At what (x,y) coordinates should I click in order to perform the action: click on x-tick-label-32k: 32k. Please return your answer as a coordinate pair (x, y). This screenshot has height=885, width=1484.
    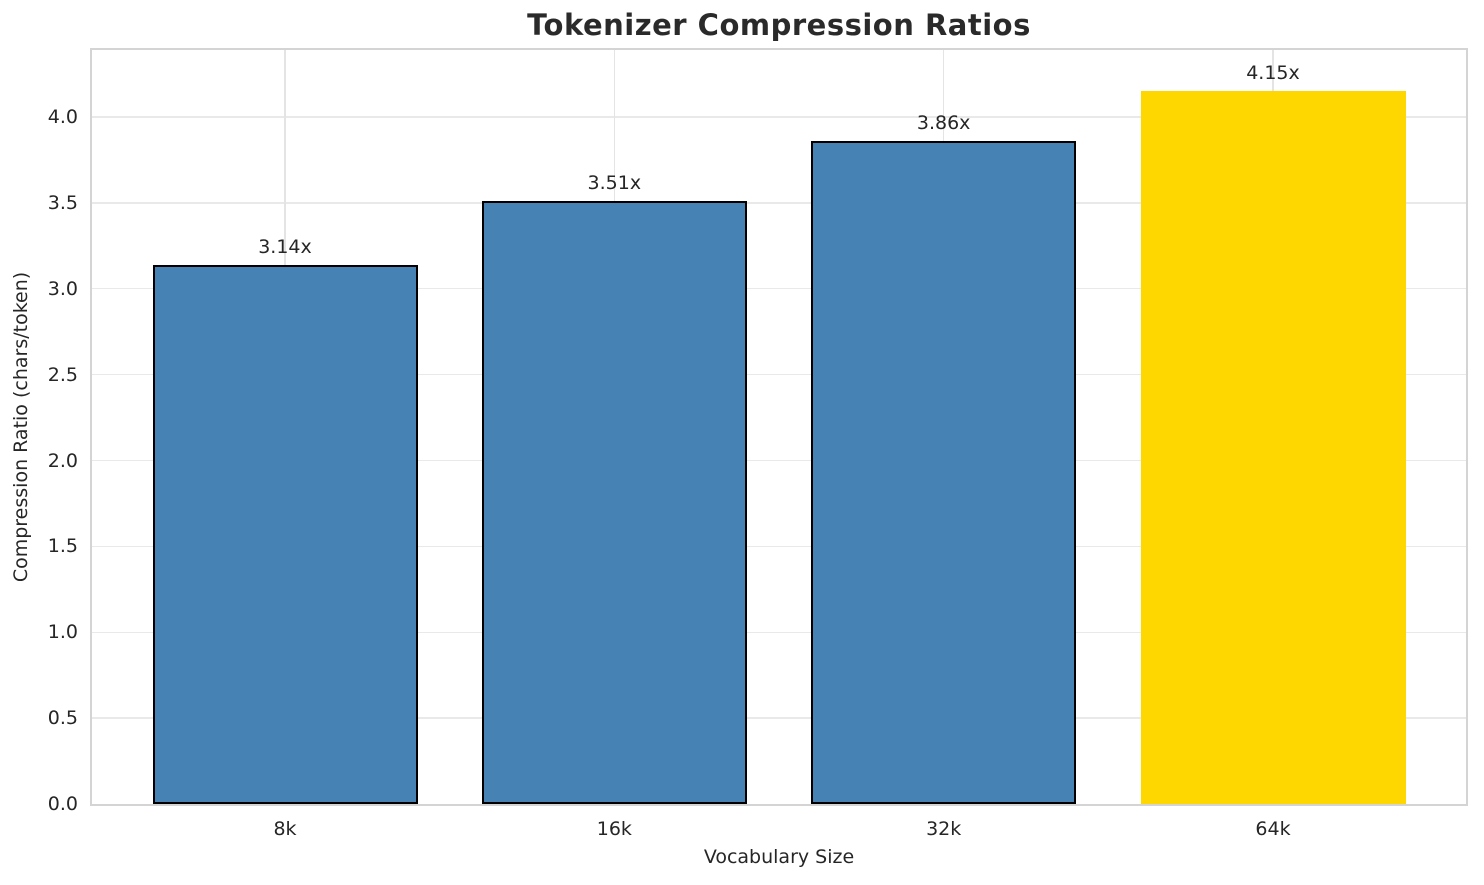
    Looking at the image, I should click on (944, 829).